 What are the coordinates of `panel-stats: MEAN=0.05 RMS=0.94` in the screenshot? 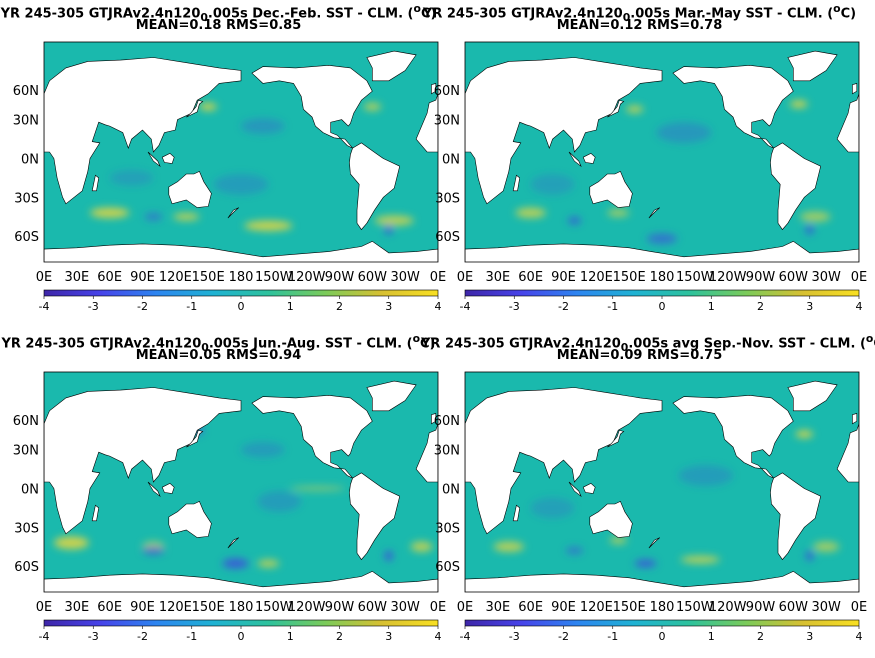 It's located at (218, 355).